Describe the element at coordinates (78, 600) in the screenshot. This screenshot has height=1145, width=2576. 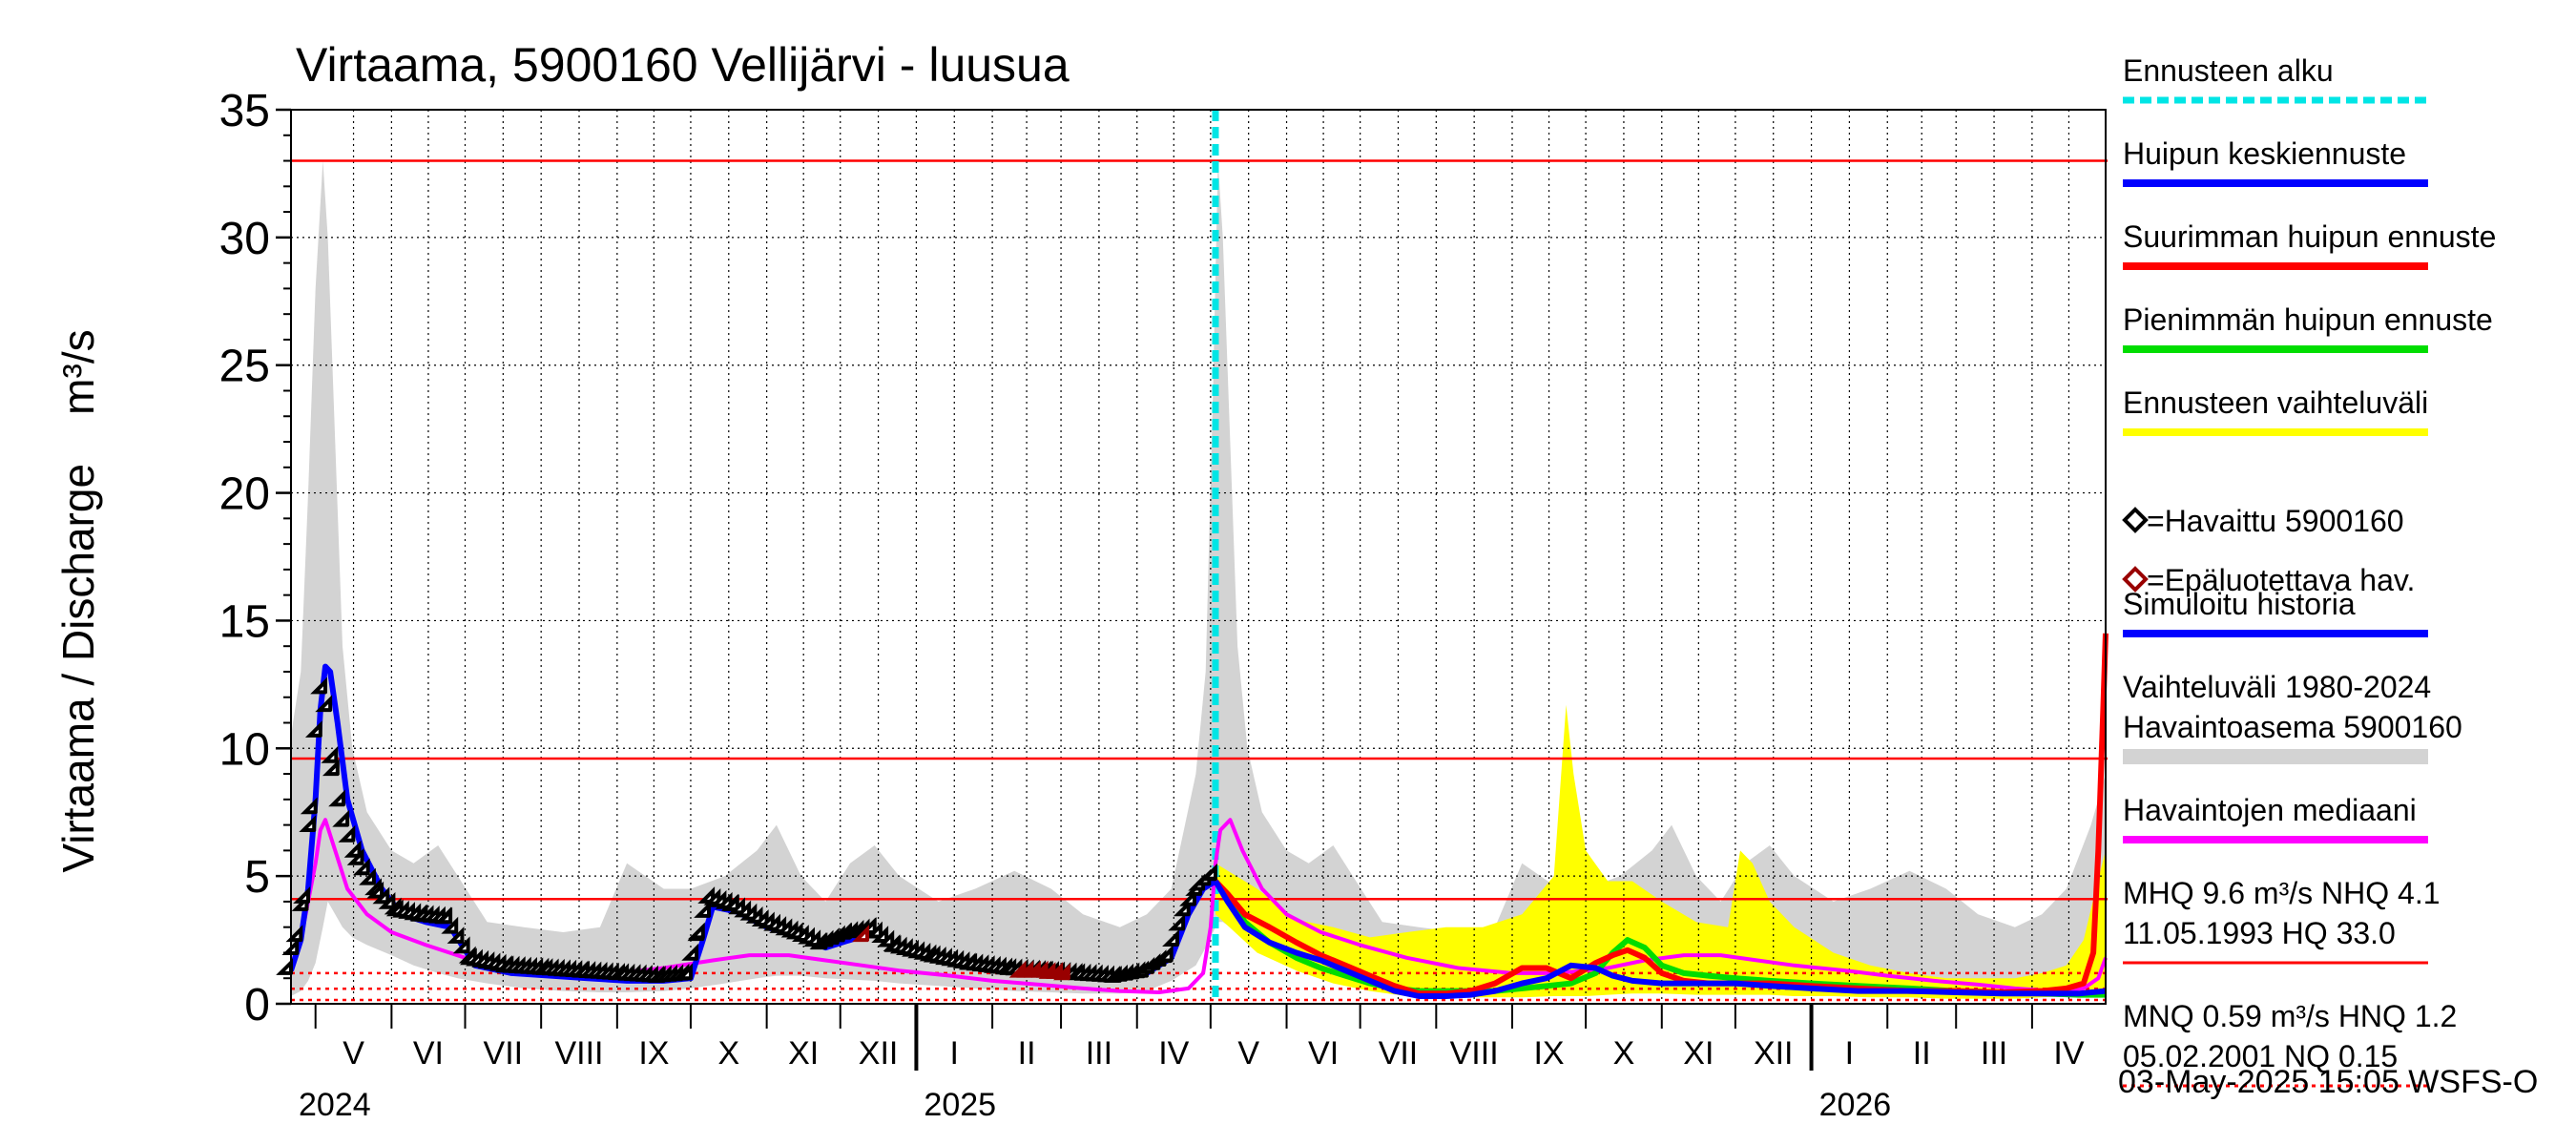
I see `y-axis-label: Virtaama / Discharge m³/s` at that location.